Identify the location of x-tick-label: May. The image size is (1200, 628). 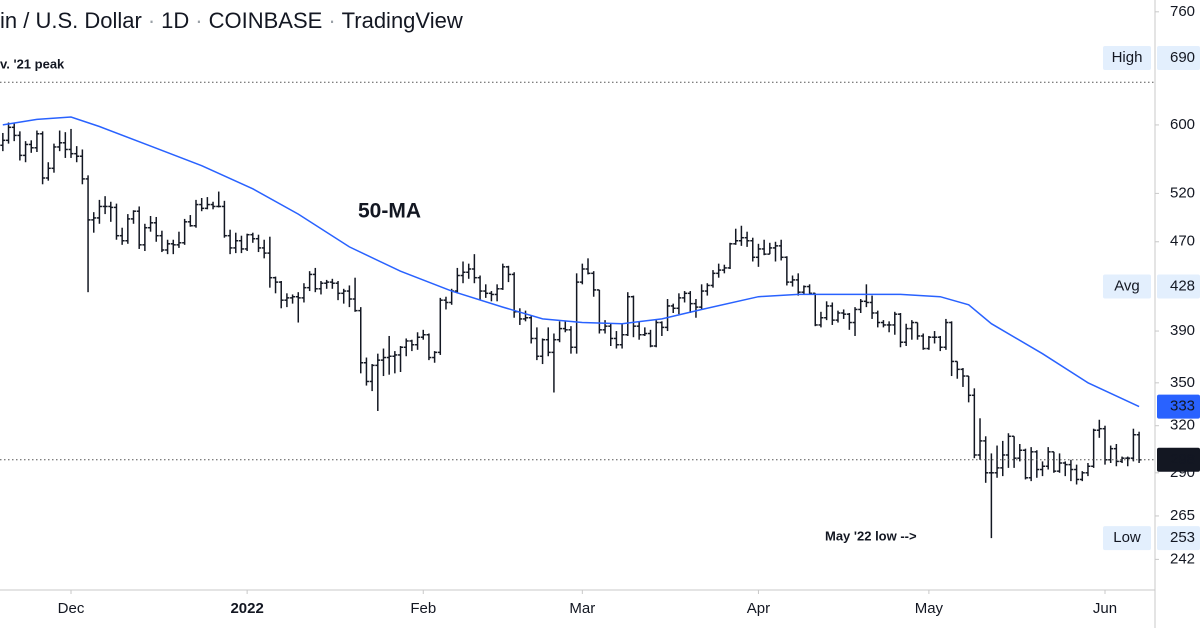
(929, 608).